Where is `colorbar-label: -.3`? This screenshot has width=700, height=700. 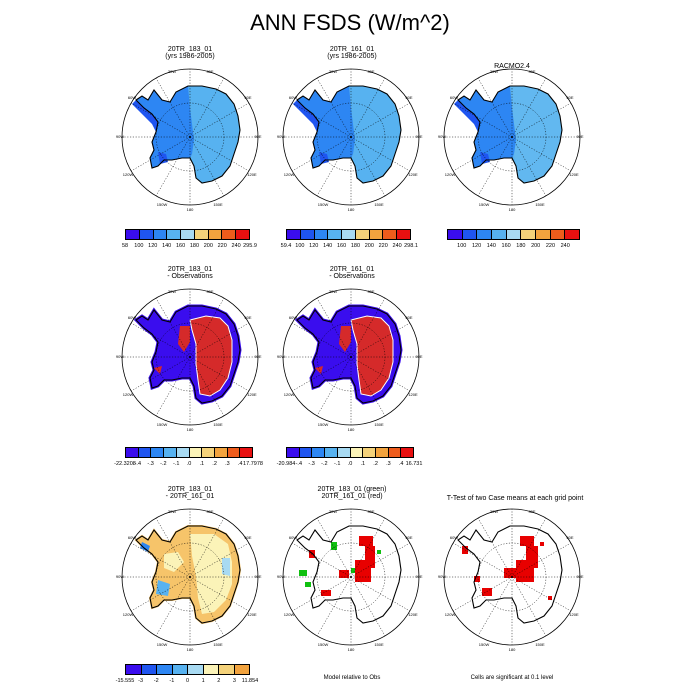 colorbar-label: -.3 is located at coordinates (311, 464).